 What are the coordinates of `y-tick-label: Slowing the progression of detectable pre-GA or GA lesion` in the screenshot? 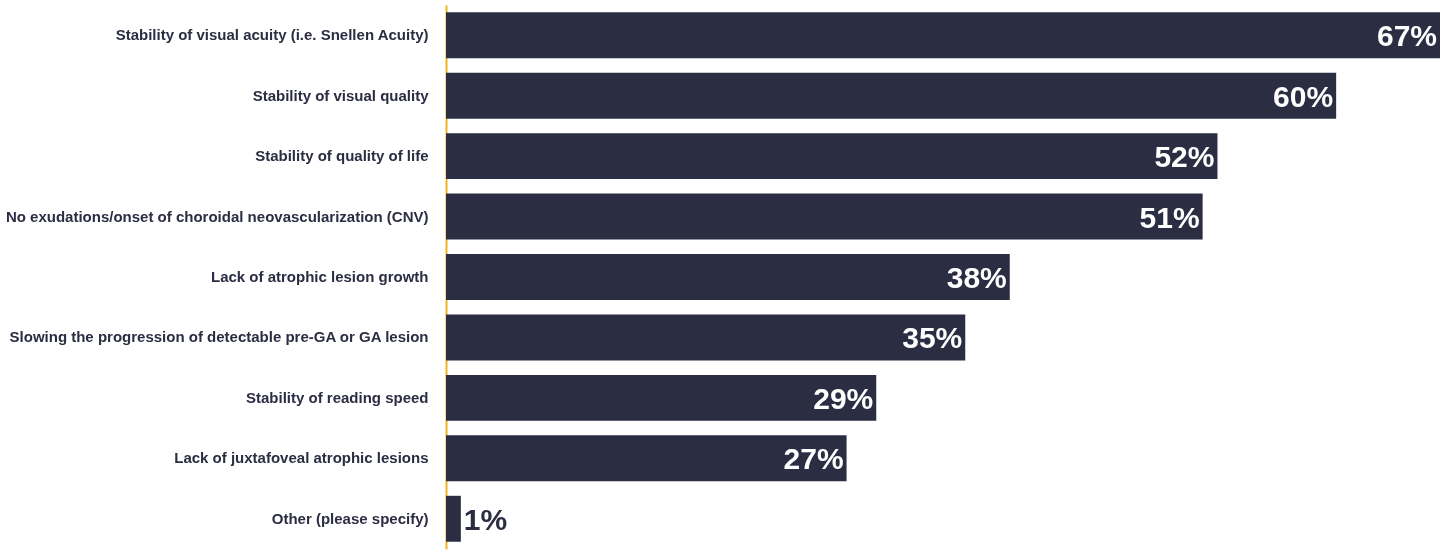 It's located at (219, 337).